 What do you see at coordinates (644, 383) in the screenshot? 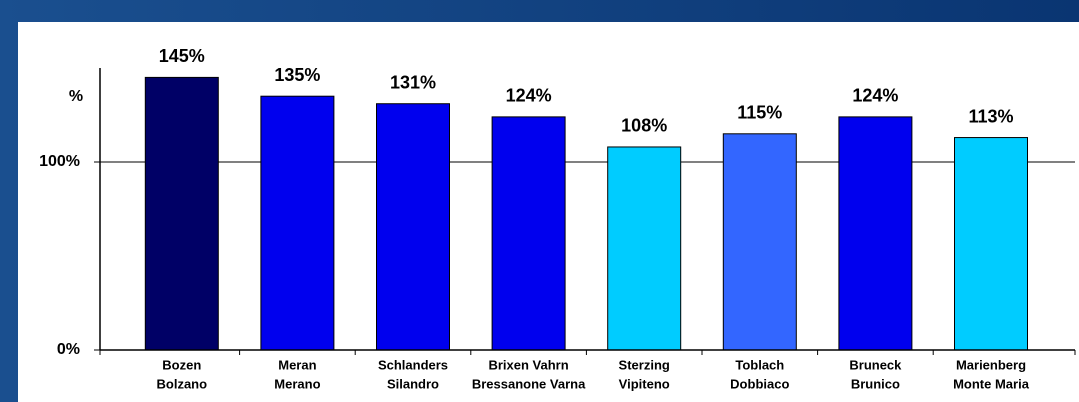
I see `x-tick-label: Vipiteno` at bounding box center [644, 383].